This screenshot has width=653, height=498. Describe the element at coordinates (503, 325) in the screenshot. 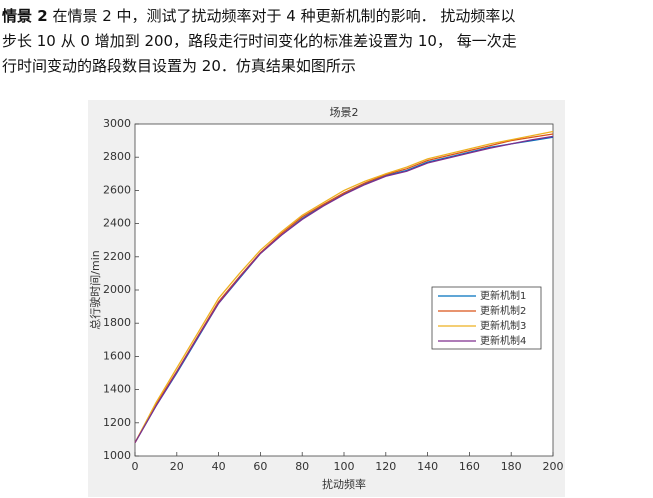

I see `legend-label: 更新机制3` at that location.